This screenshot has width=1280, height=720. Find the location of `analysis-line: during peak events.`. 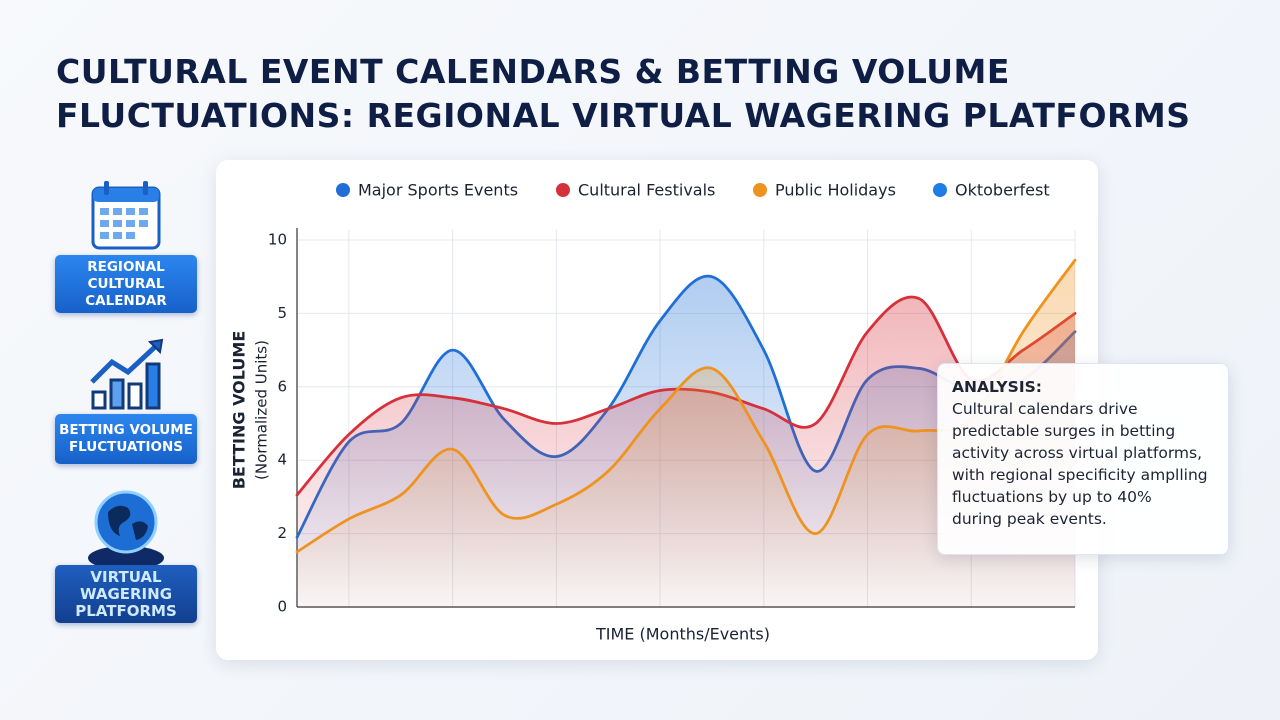

analysis-line: during peak events. is located at coordinates (1029, 519).